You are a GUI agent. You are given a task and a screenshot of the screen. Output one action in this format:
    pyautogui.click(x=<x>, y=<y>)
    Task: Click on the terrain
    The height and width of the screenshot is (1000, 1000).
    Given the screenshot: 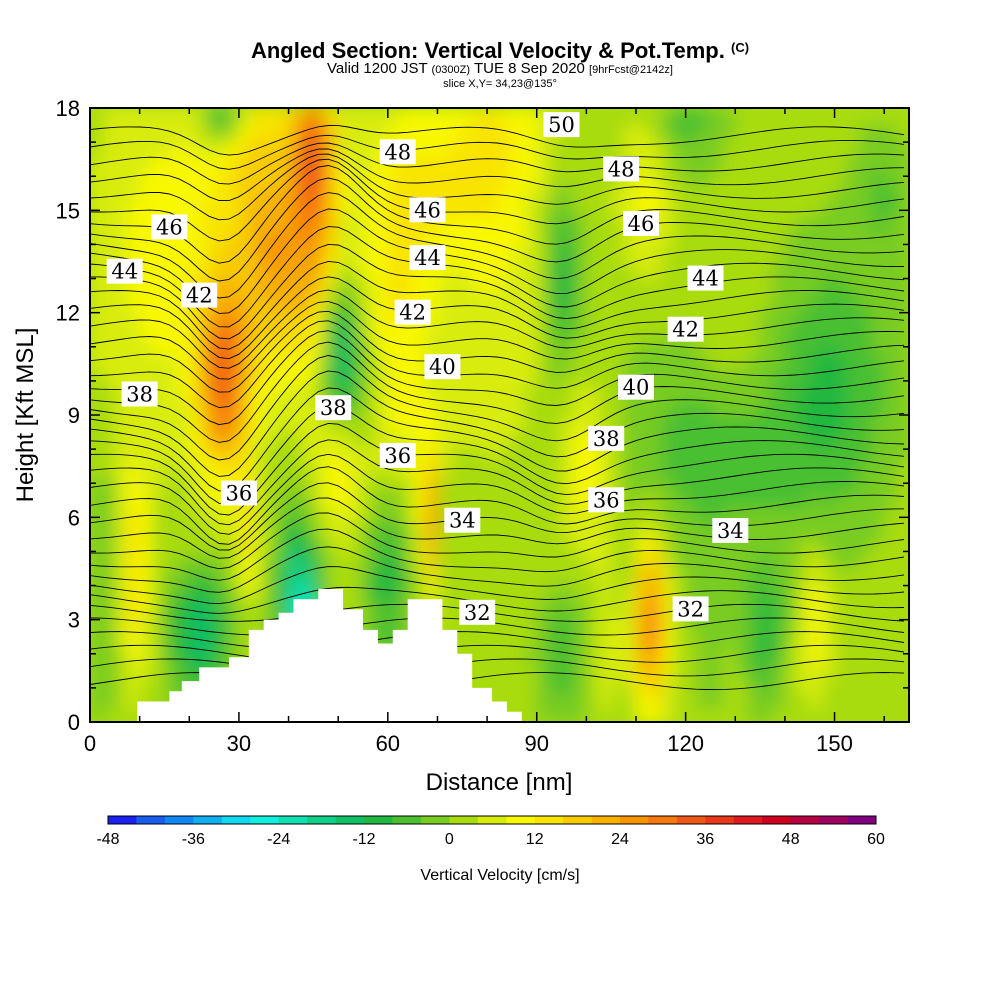 What is the action you would take?
    pyautogui.click(x=306, y=655)
    